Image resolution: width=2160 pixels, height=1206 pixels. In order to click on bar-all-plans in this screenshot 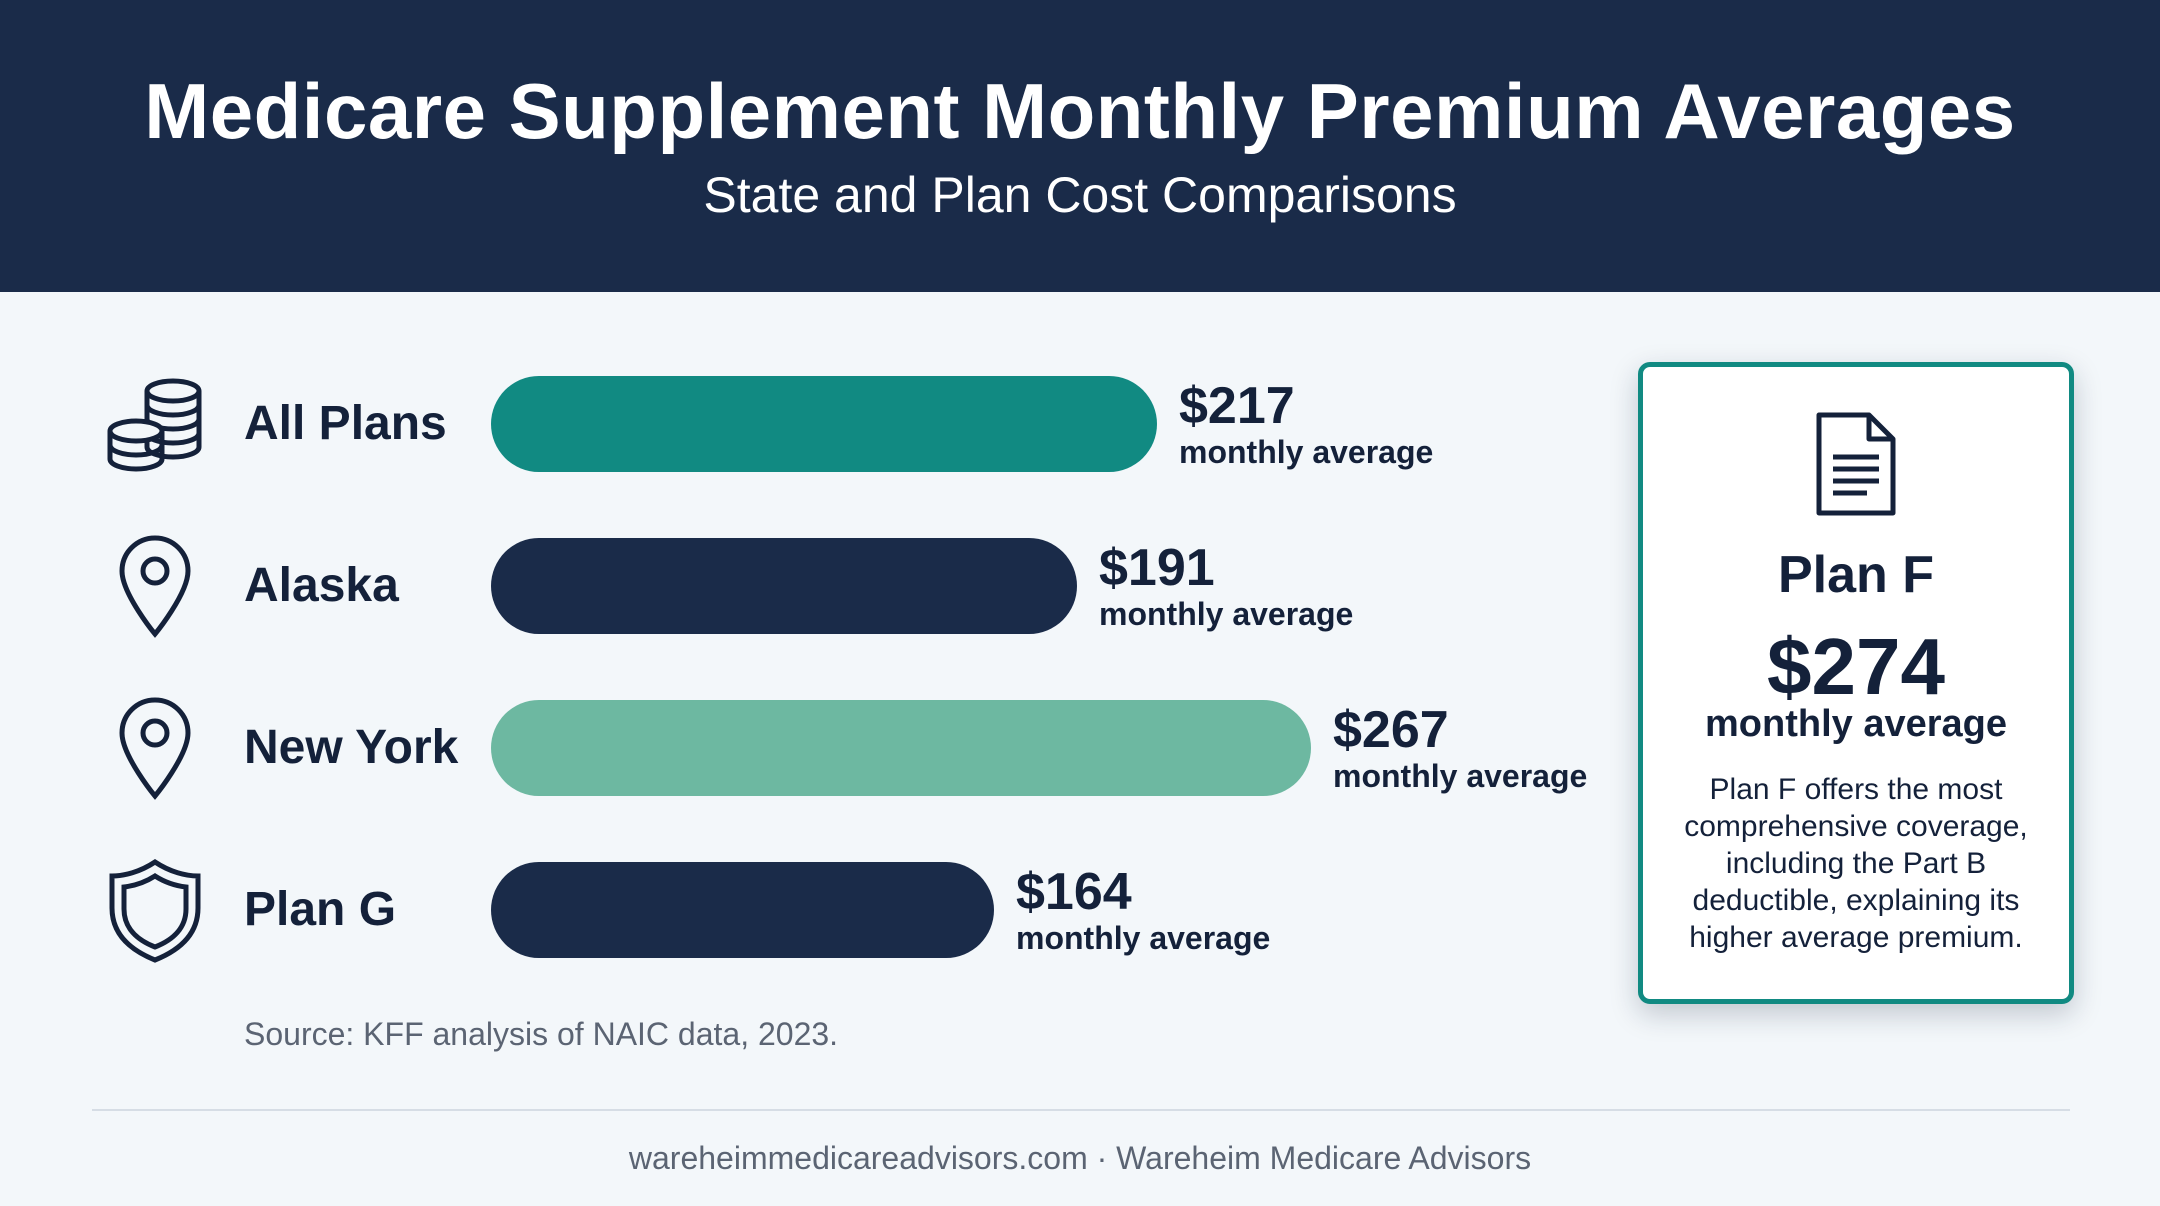, I will do `click(824, 424)`.